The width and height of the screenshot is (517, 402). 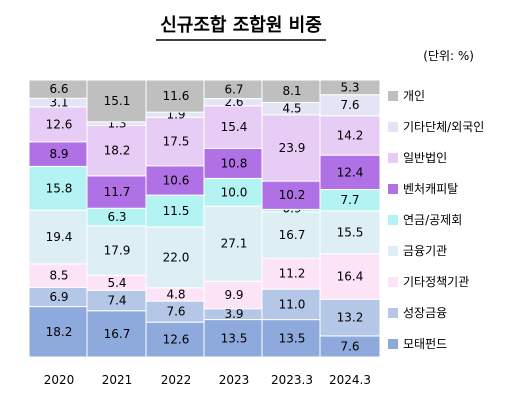 What do you see at coordinates (58, 89) in the screenshot?
I see `data-label: 6.6` at bounding box center [58, 89].